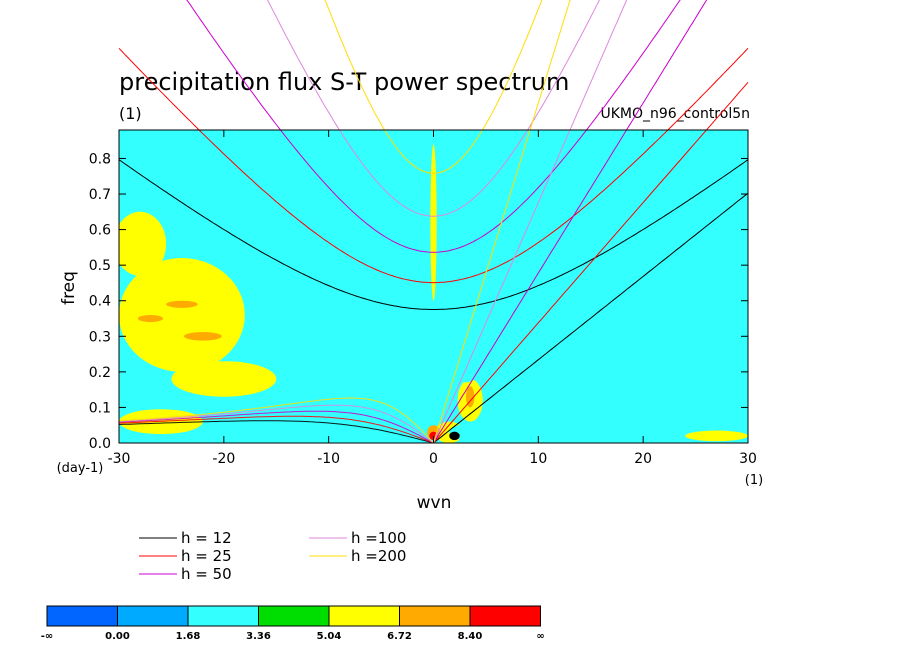  Describe the element at coordinates (378, 556) in the screenshot. I see `legend-label-h200: h =200` at that location.